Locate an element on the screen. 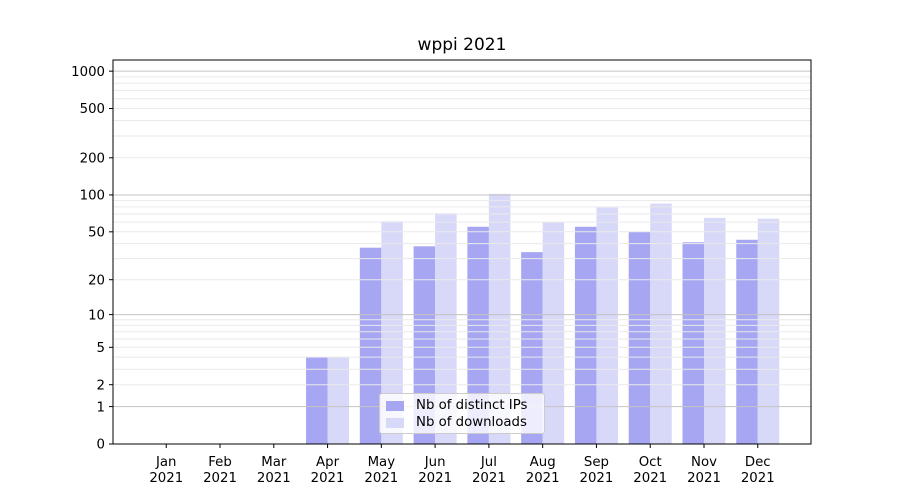 The width and height of the screenshot is (900, 500). y-tick-label: 50 is located at coordinates (96, 233).